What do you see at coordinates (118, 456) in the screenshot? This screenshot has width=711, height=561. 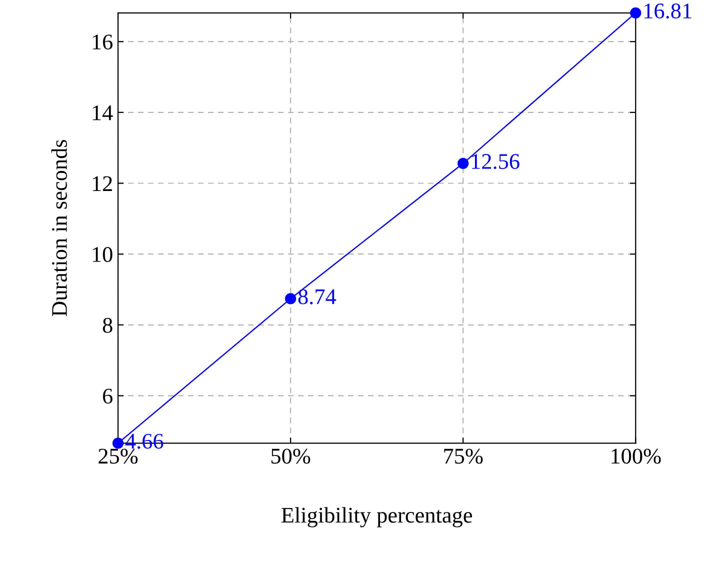 I see `x-tick-label: 25%` at bounding box center [118, 456].